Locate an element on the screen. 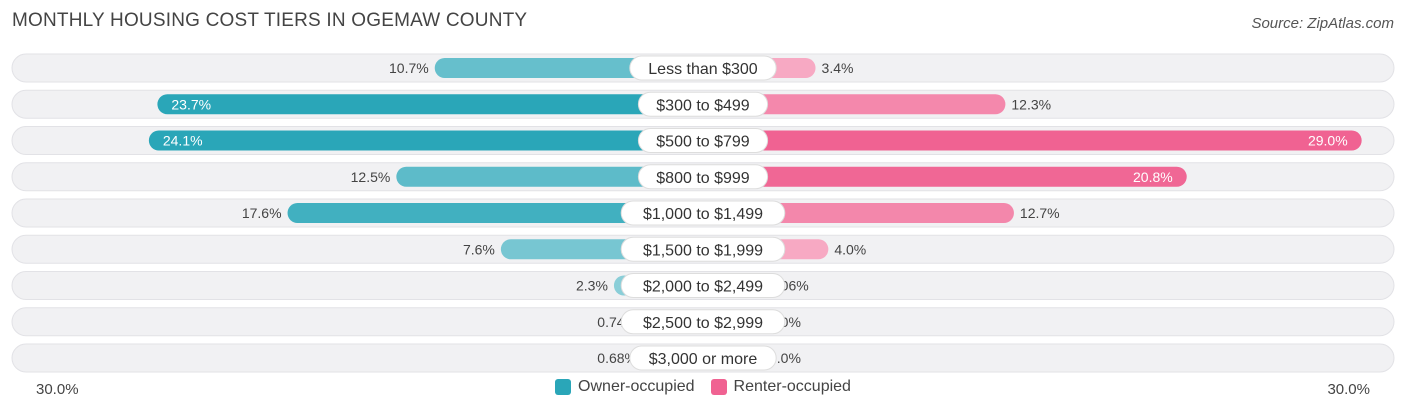 The height and width of the screenshot is (414, 1406). legend-renter-swatch is located at coordinates (718, 387).